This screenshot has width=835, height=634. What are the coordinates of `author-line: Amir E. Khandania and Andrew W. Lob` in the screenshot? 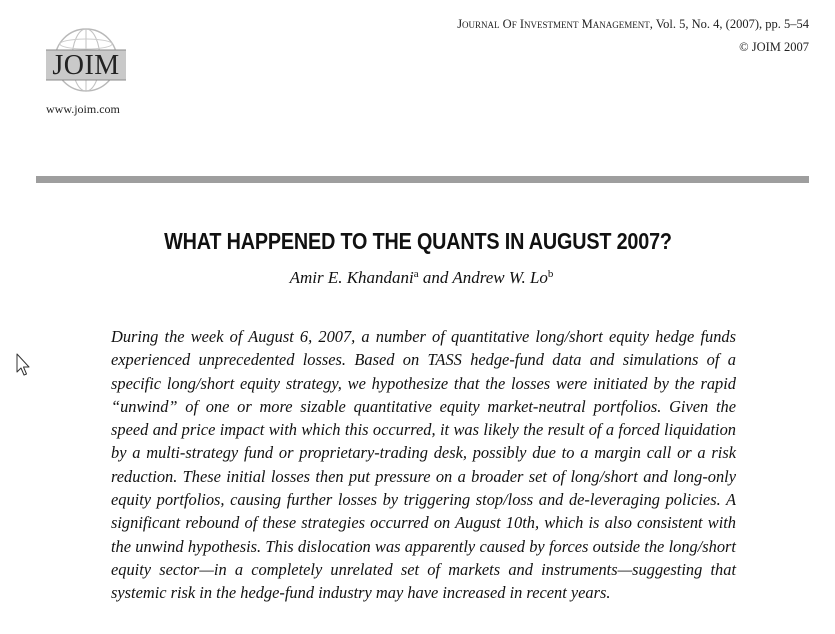 It's located at (417, 278).